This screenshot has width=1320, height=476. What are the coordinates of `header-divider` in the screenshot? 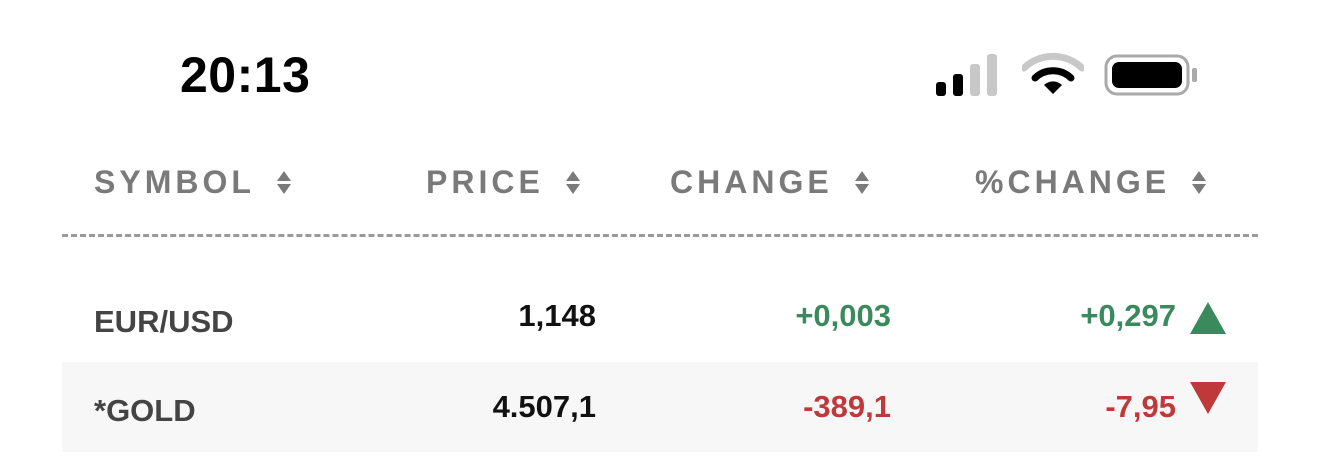 It's located at (660, 235).